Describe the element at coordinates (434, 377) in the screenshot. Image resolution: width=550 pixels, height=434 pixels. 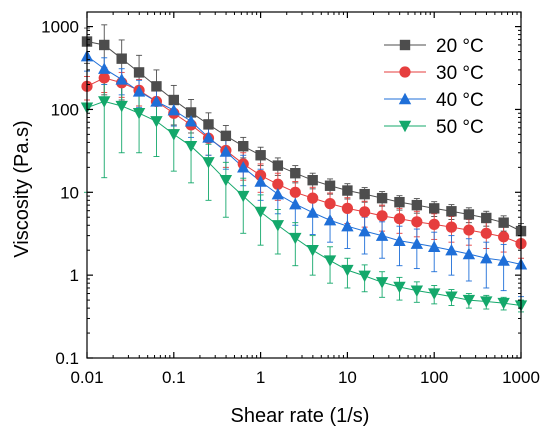
I see `x-tick-label: 100` at that location.